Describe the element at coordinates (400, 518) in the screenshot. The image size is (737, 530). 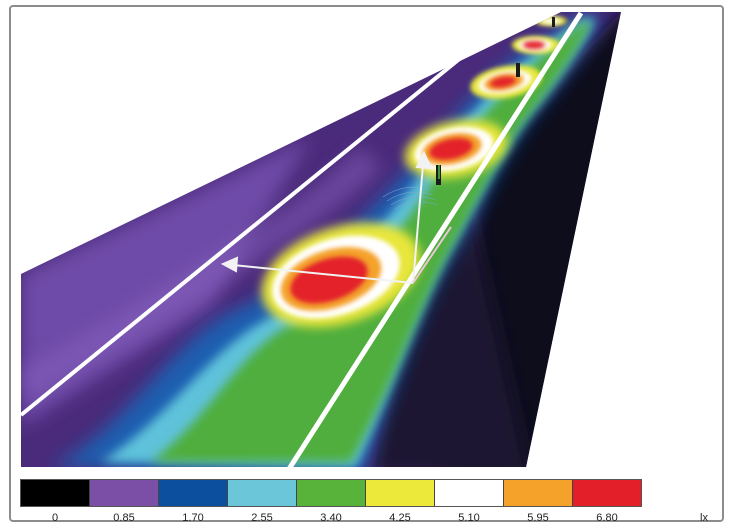
I see `legend-tick: 4.25` at that location.